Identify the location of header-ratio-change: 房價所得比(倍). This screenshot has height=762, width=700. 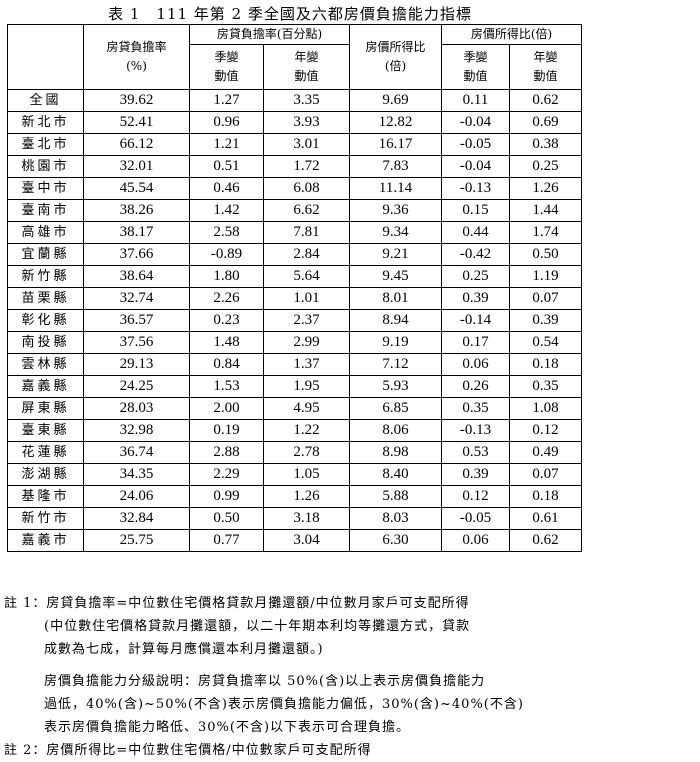
(511, 34).